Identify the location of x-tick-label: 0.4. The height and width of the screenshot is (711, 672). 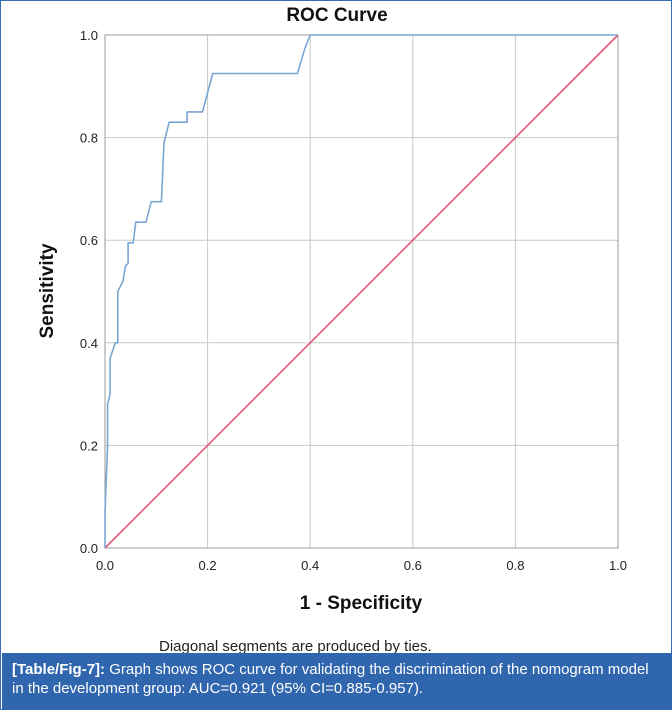
(310, 565).